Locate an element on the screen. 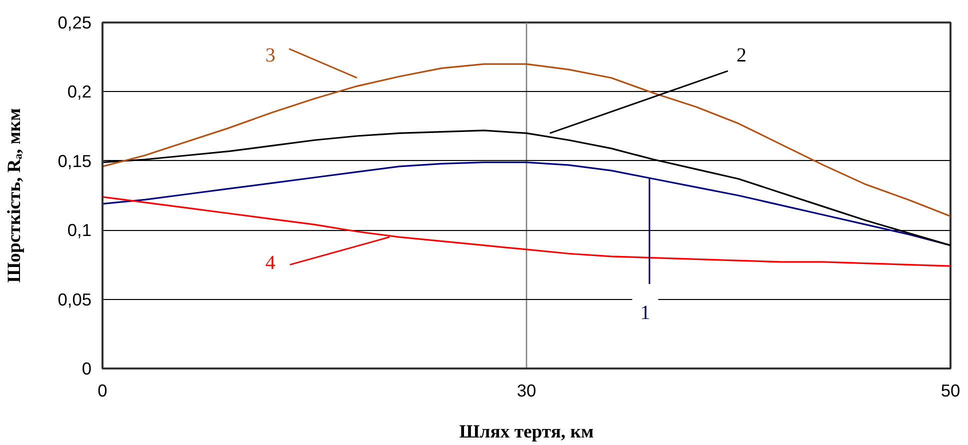 The image size is (968, 445). y-tick-label: 0,1 is located at coordinates (79, 230).